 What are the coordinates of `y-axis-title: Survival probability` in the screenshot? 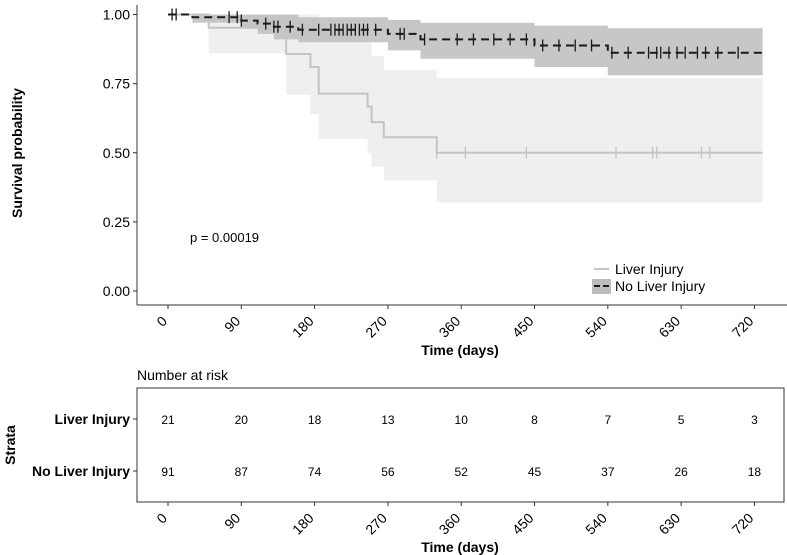 It's located at (17, 153).